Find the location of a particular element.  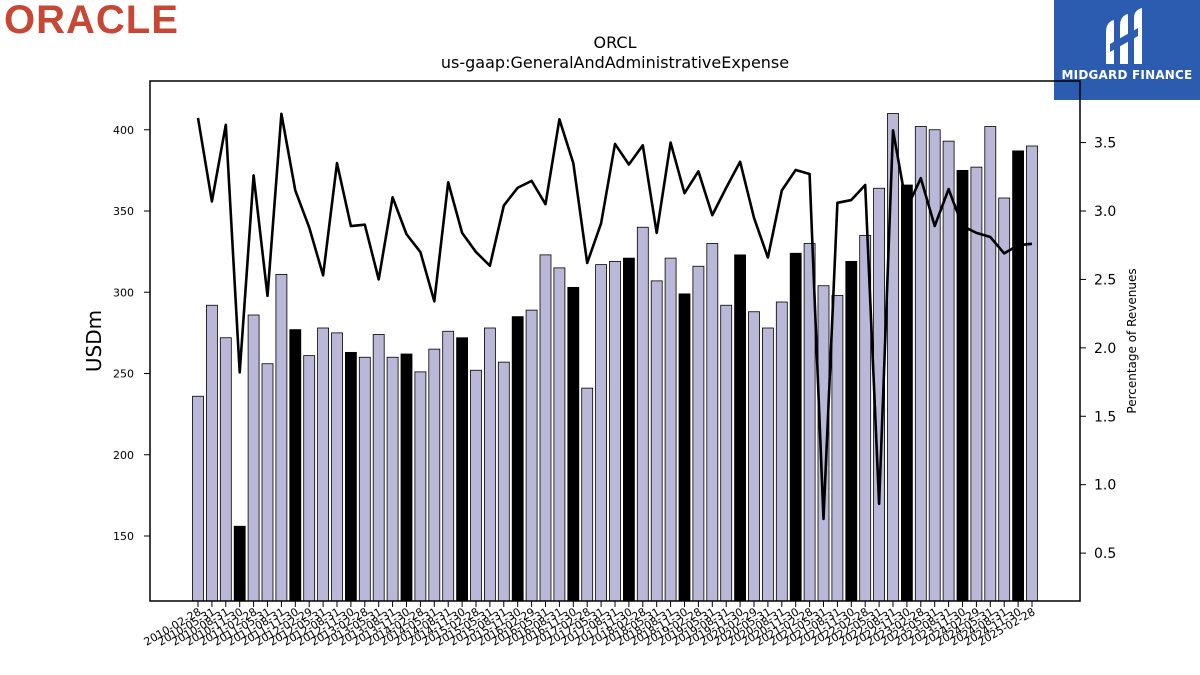

y2-tick-label: 3.0 is located at coordinates (1105, 212).